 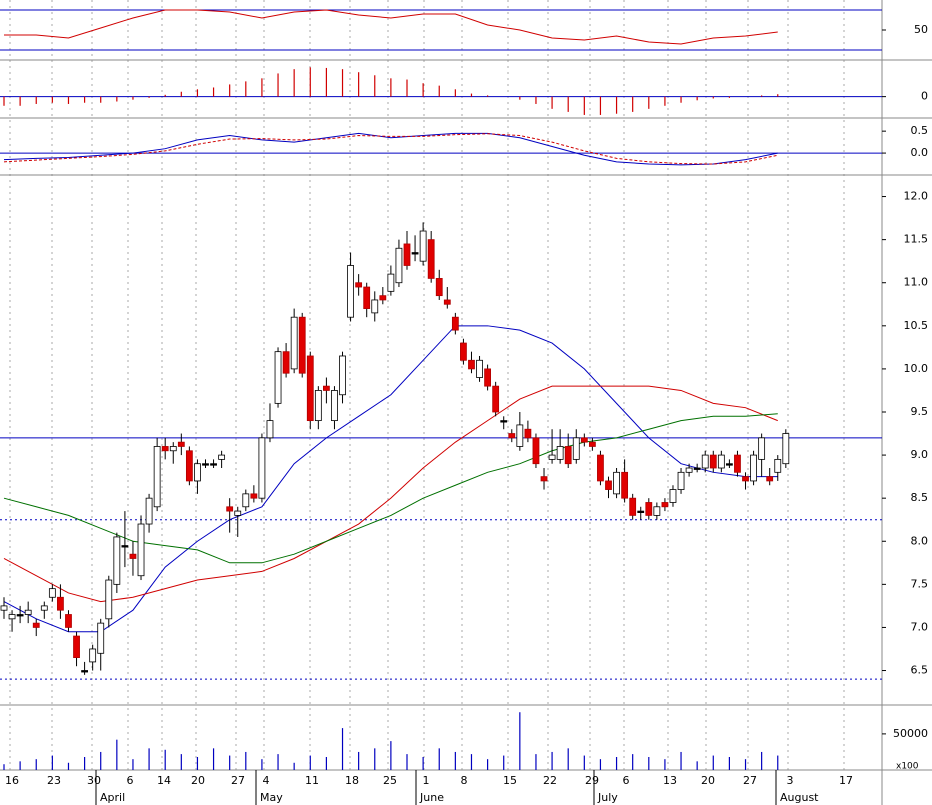 I want to click on y-tick-label: 0.5, so click(x=920, y=130).